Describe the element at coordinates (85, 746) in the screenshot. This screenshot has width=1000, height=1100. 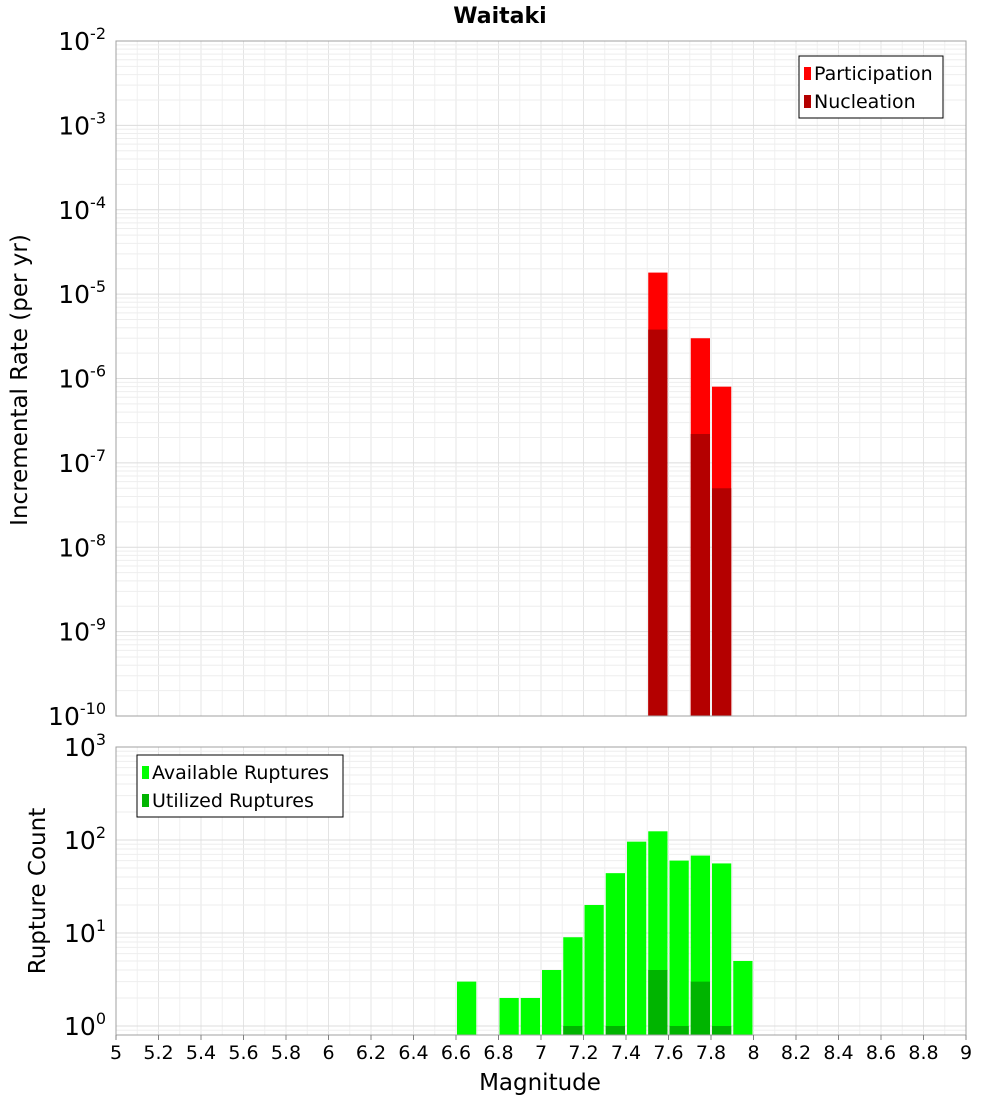
I see `bottom-ytick-label: 10³` at that location.